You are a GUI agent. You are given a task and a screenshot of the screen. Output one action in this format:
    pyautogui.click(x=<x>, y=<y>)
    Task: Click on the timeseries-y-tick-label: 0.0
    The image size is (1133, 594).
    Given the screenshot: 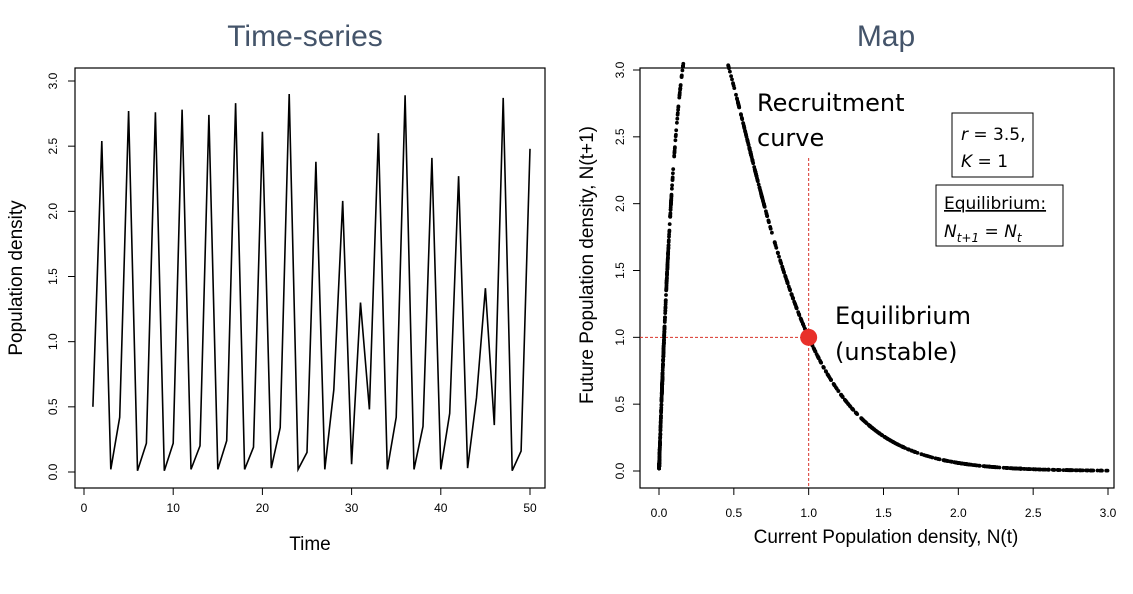 What is the action you would take?
    pyautogui.click(x=53, y=471)
    